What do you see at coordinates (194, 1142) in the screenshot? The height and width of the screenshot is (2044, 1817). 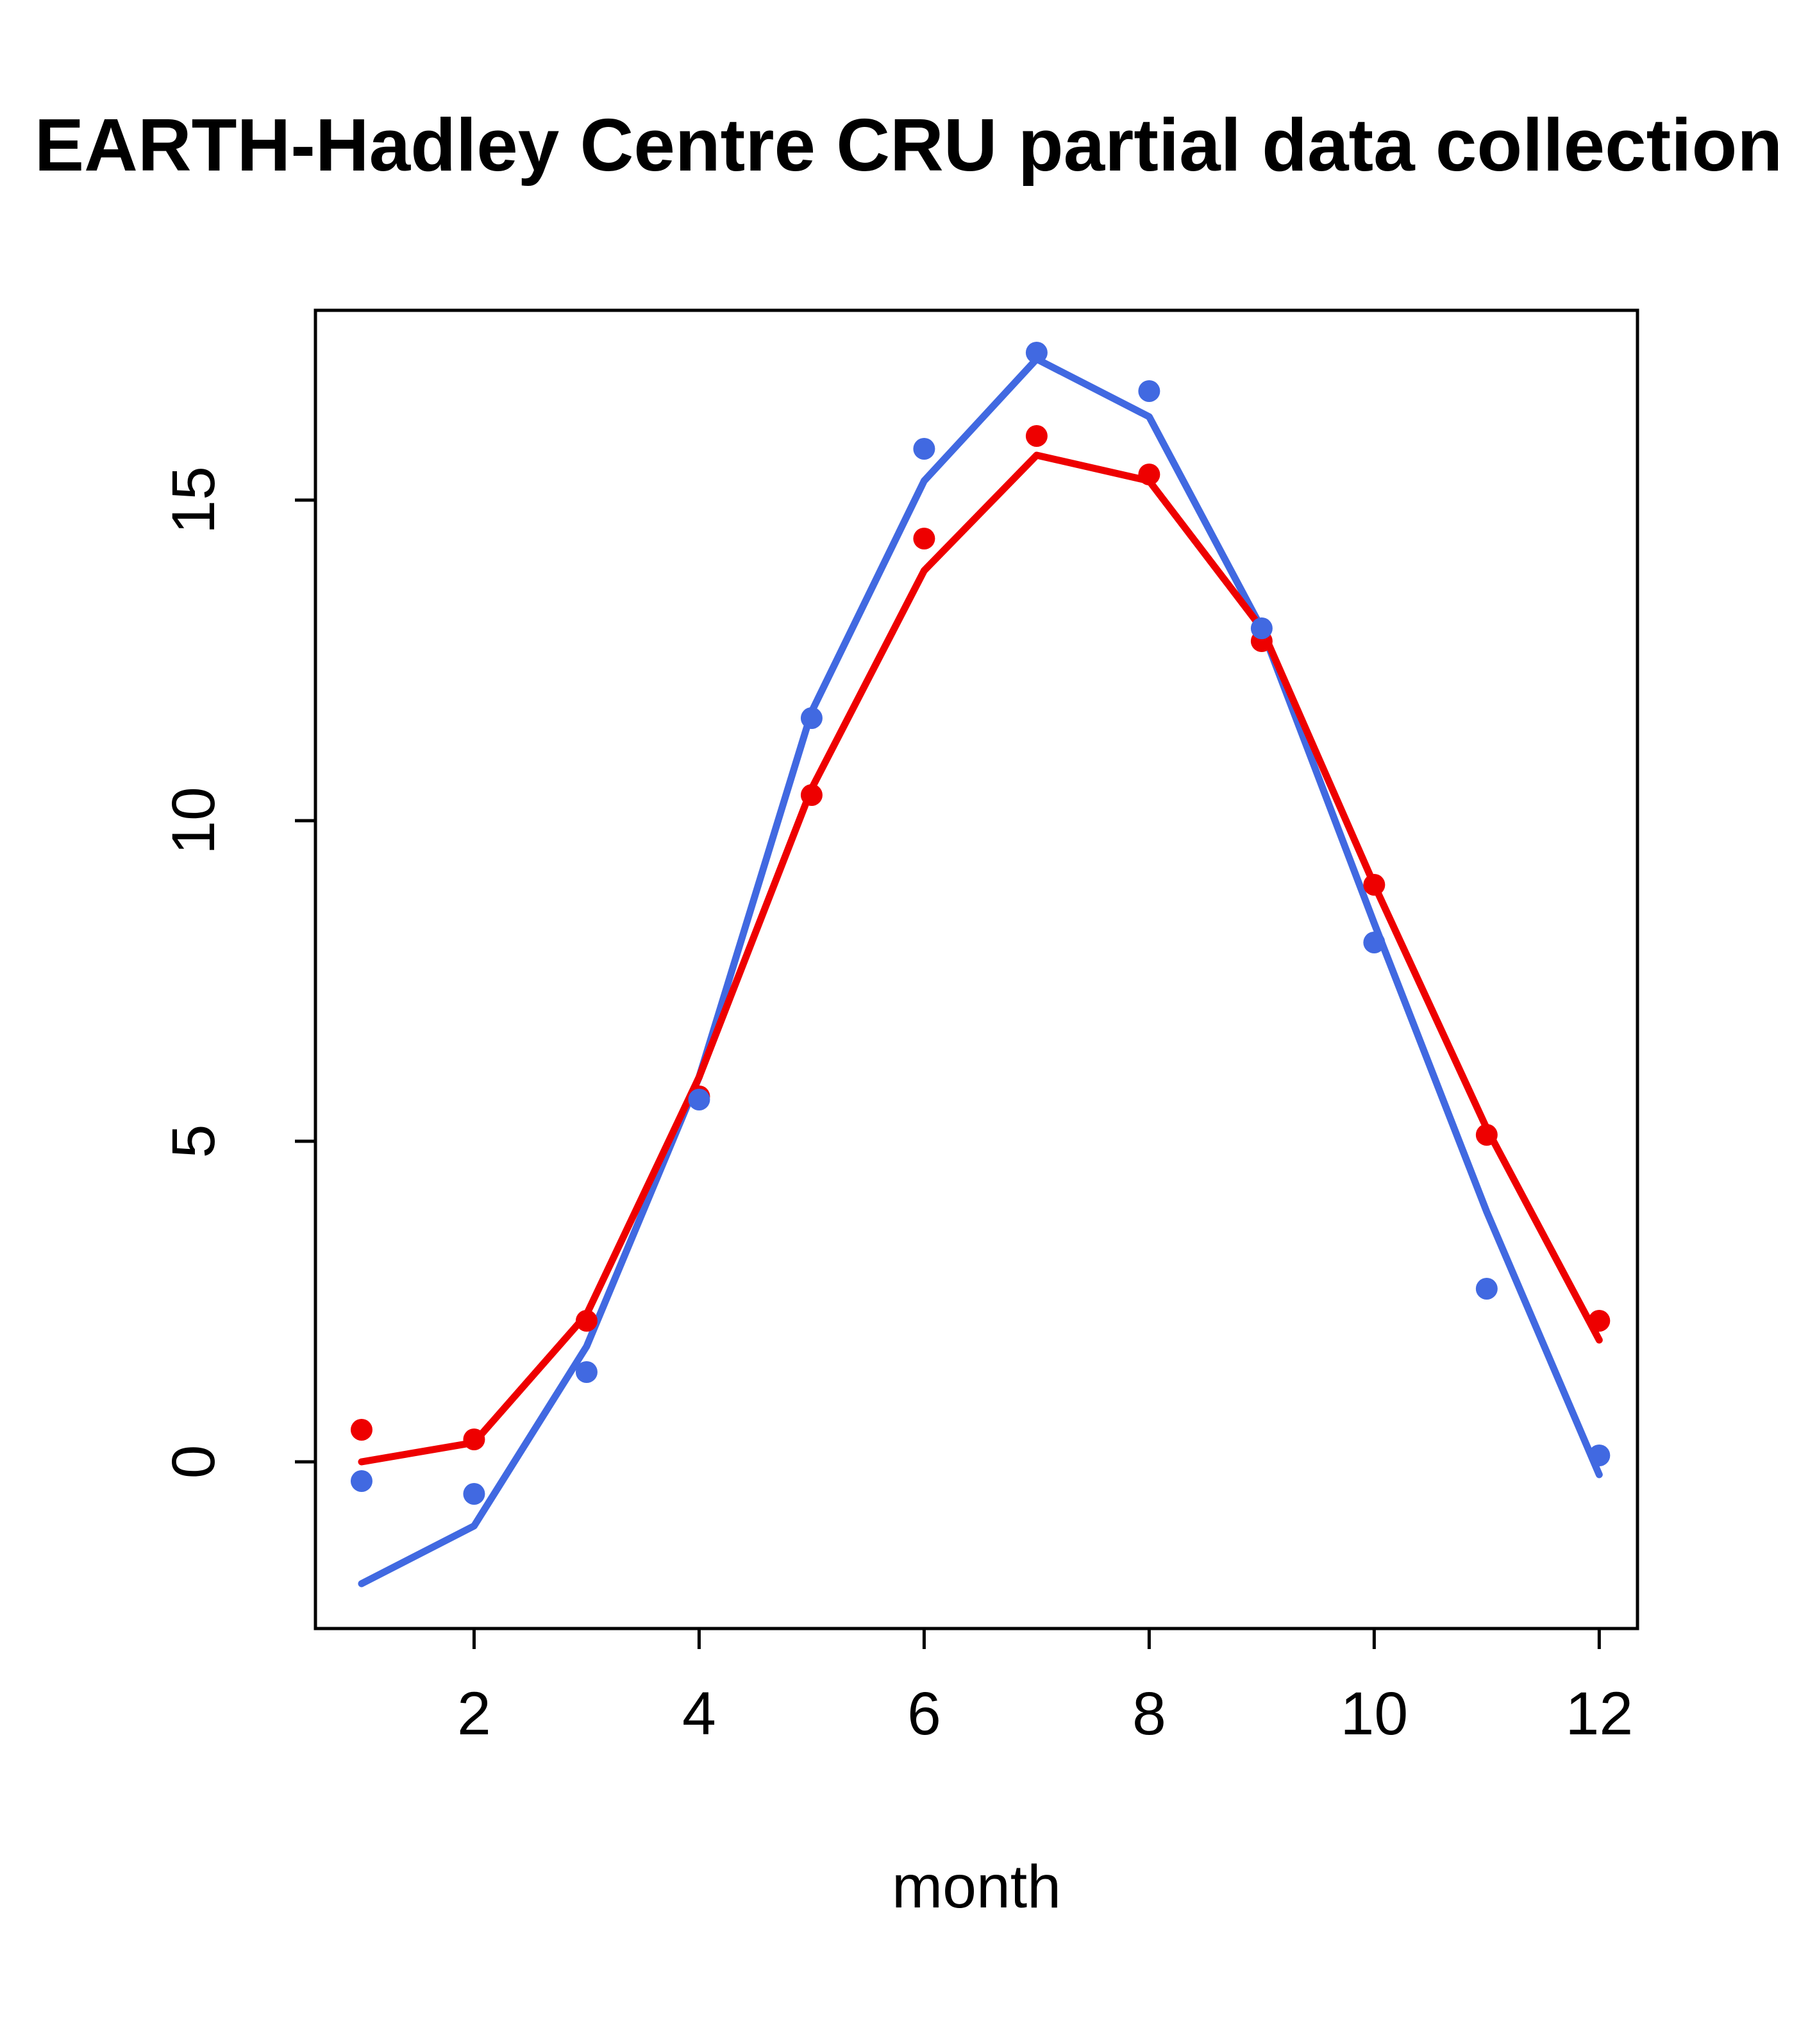 I see `y-tick-label: 5` at bounding box center [194, 1142].